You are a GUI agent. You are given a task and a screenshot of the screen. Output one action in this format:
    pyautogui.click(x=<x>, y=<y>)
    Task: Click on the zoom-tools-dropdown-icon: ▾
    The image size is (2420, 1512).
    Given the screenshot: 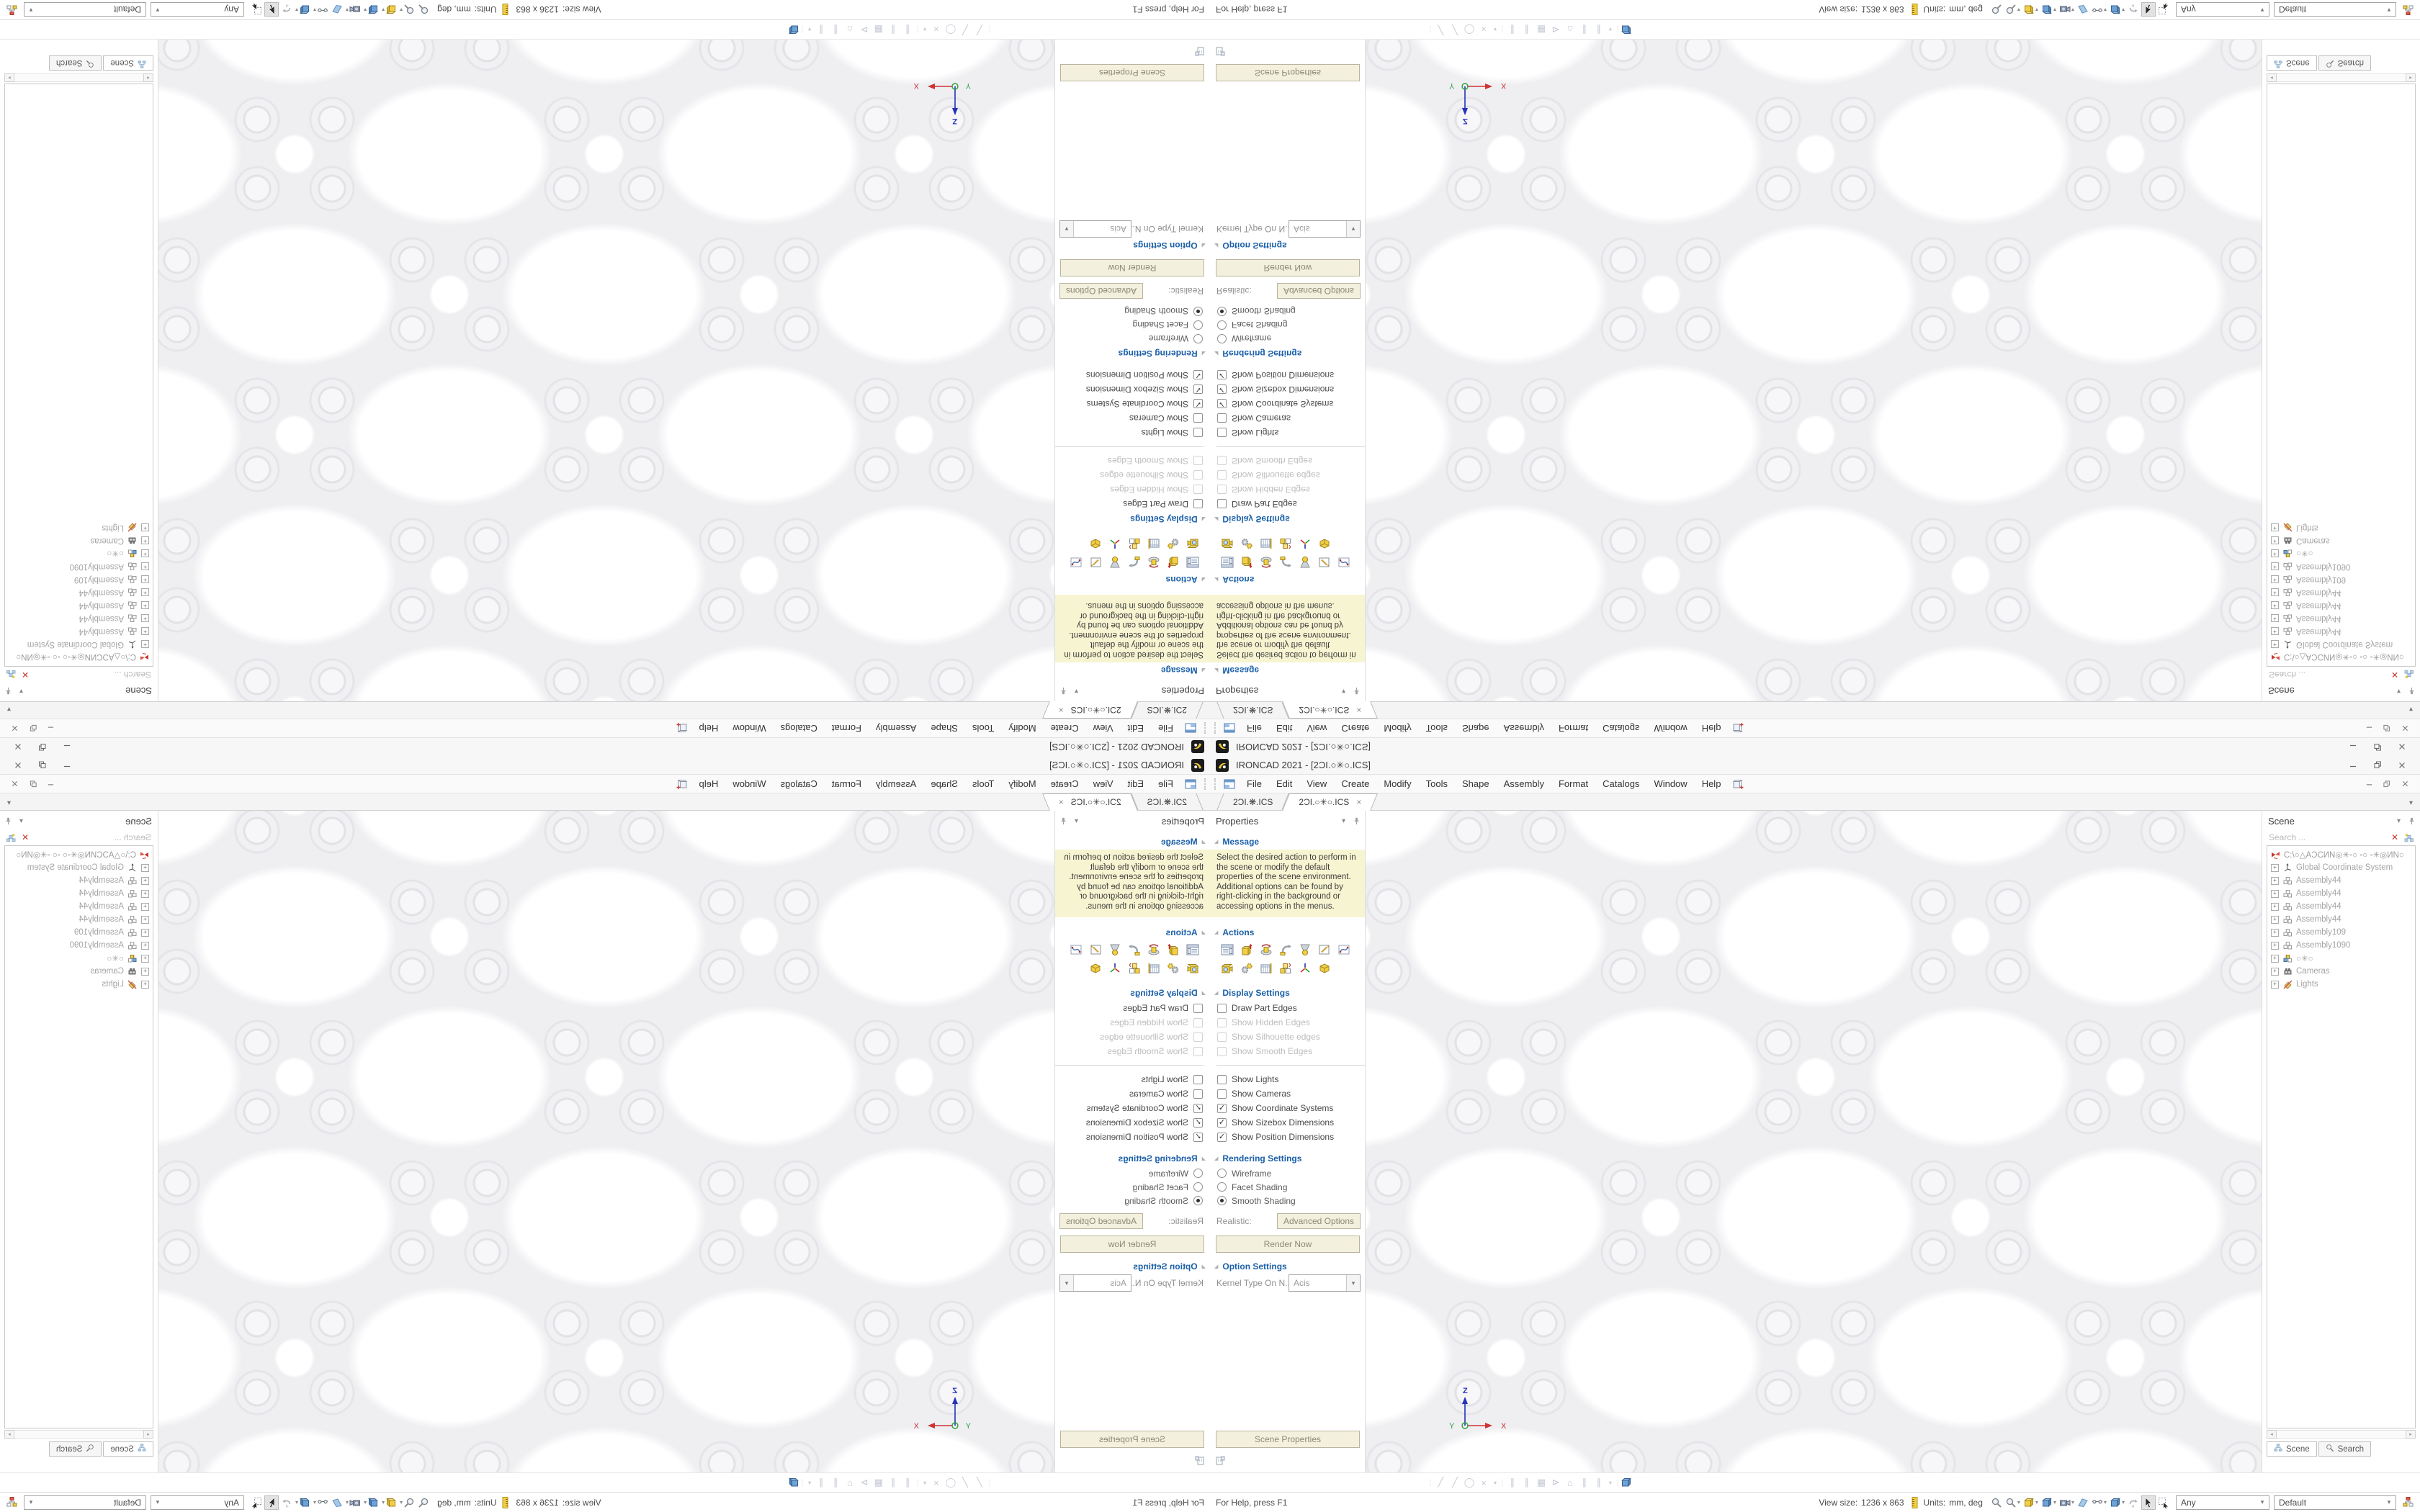 What is the action you would take?
    pyautogui.click(x=2012, y=10)
    